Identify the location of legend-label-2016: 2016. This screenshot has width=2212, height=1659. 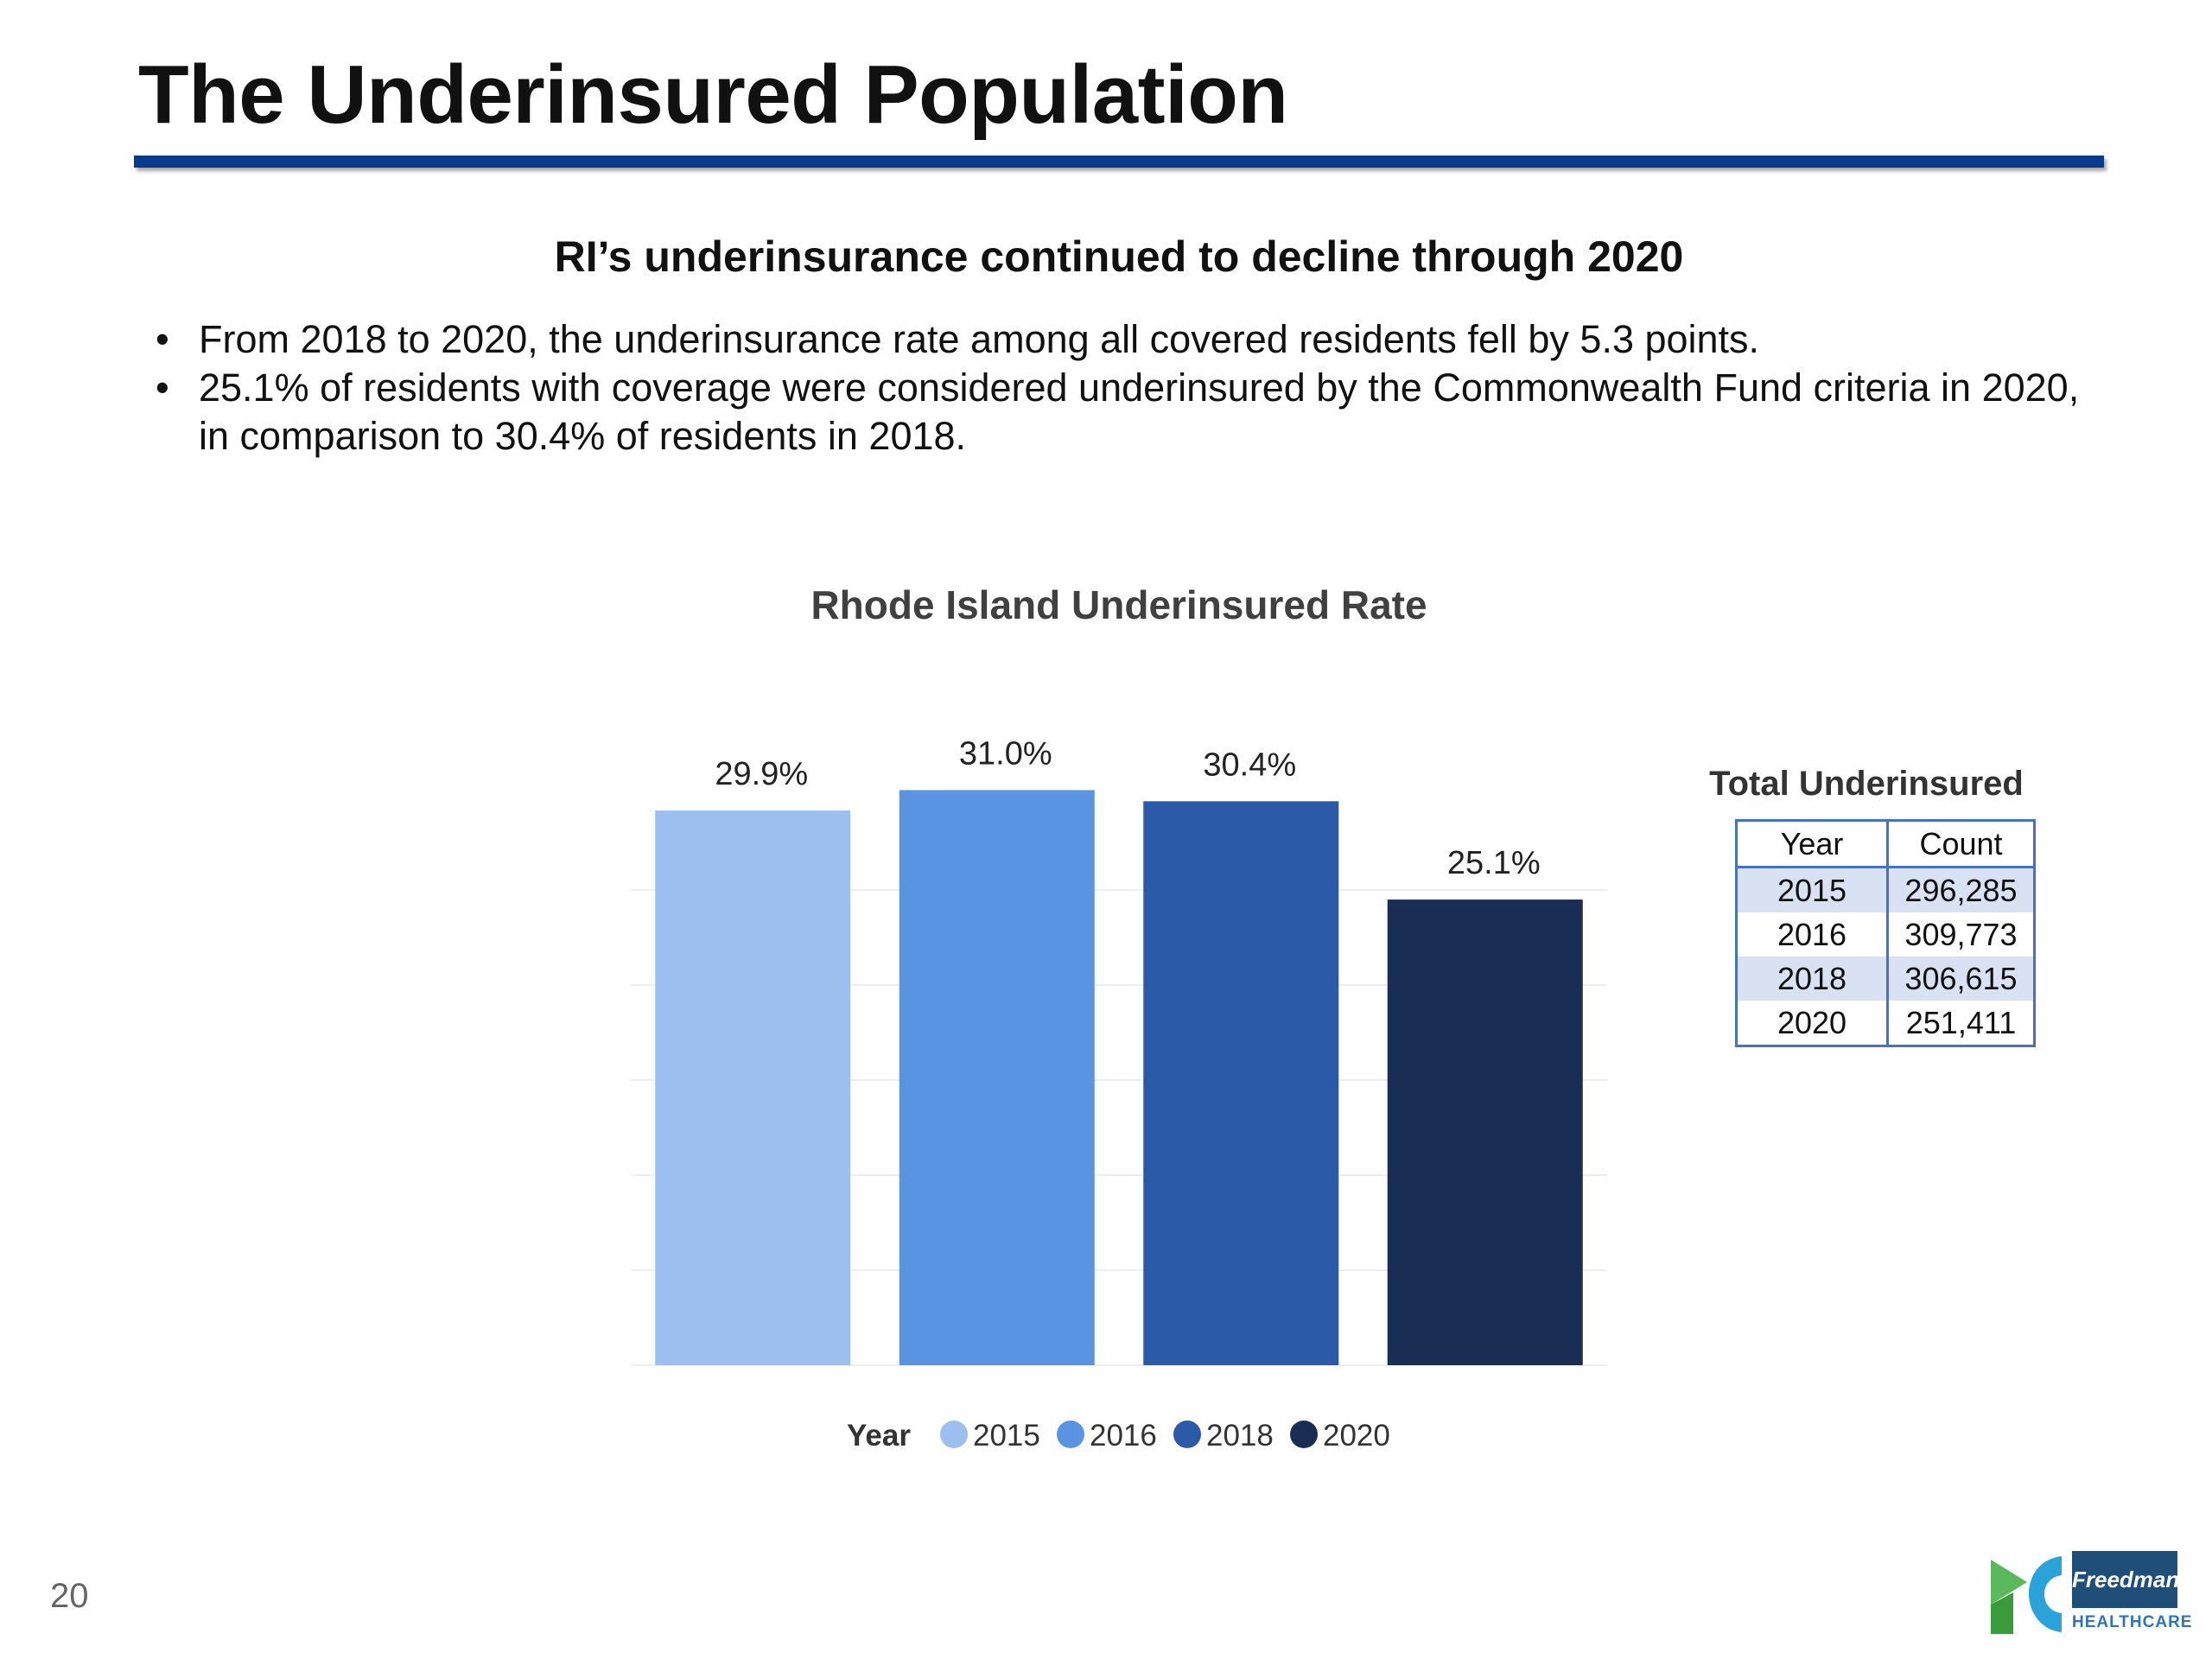
(1123, 1435).